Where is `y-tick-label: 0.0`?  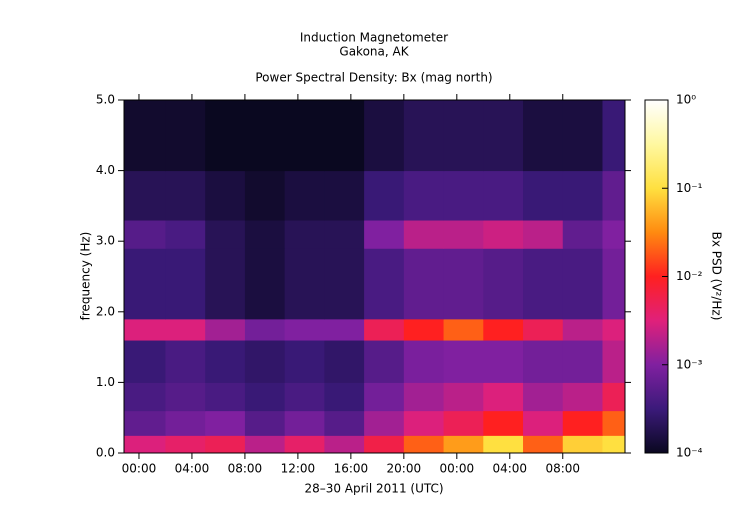 y-tick-label: 0.0 is located at coordinates (105, 453).